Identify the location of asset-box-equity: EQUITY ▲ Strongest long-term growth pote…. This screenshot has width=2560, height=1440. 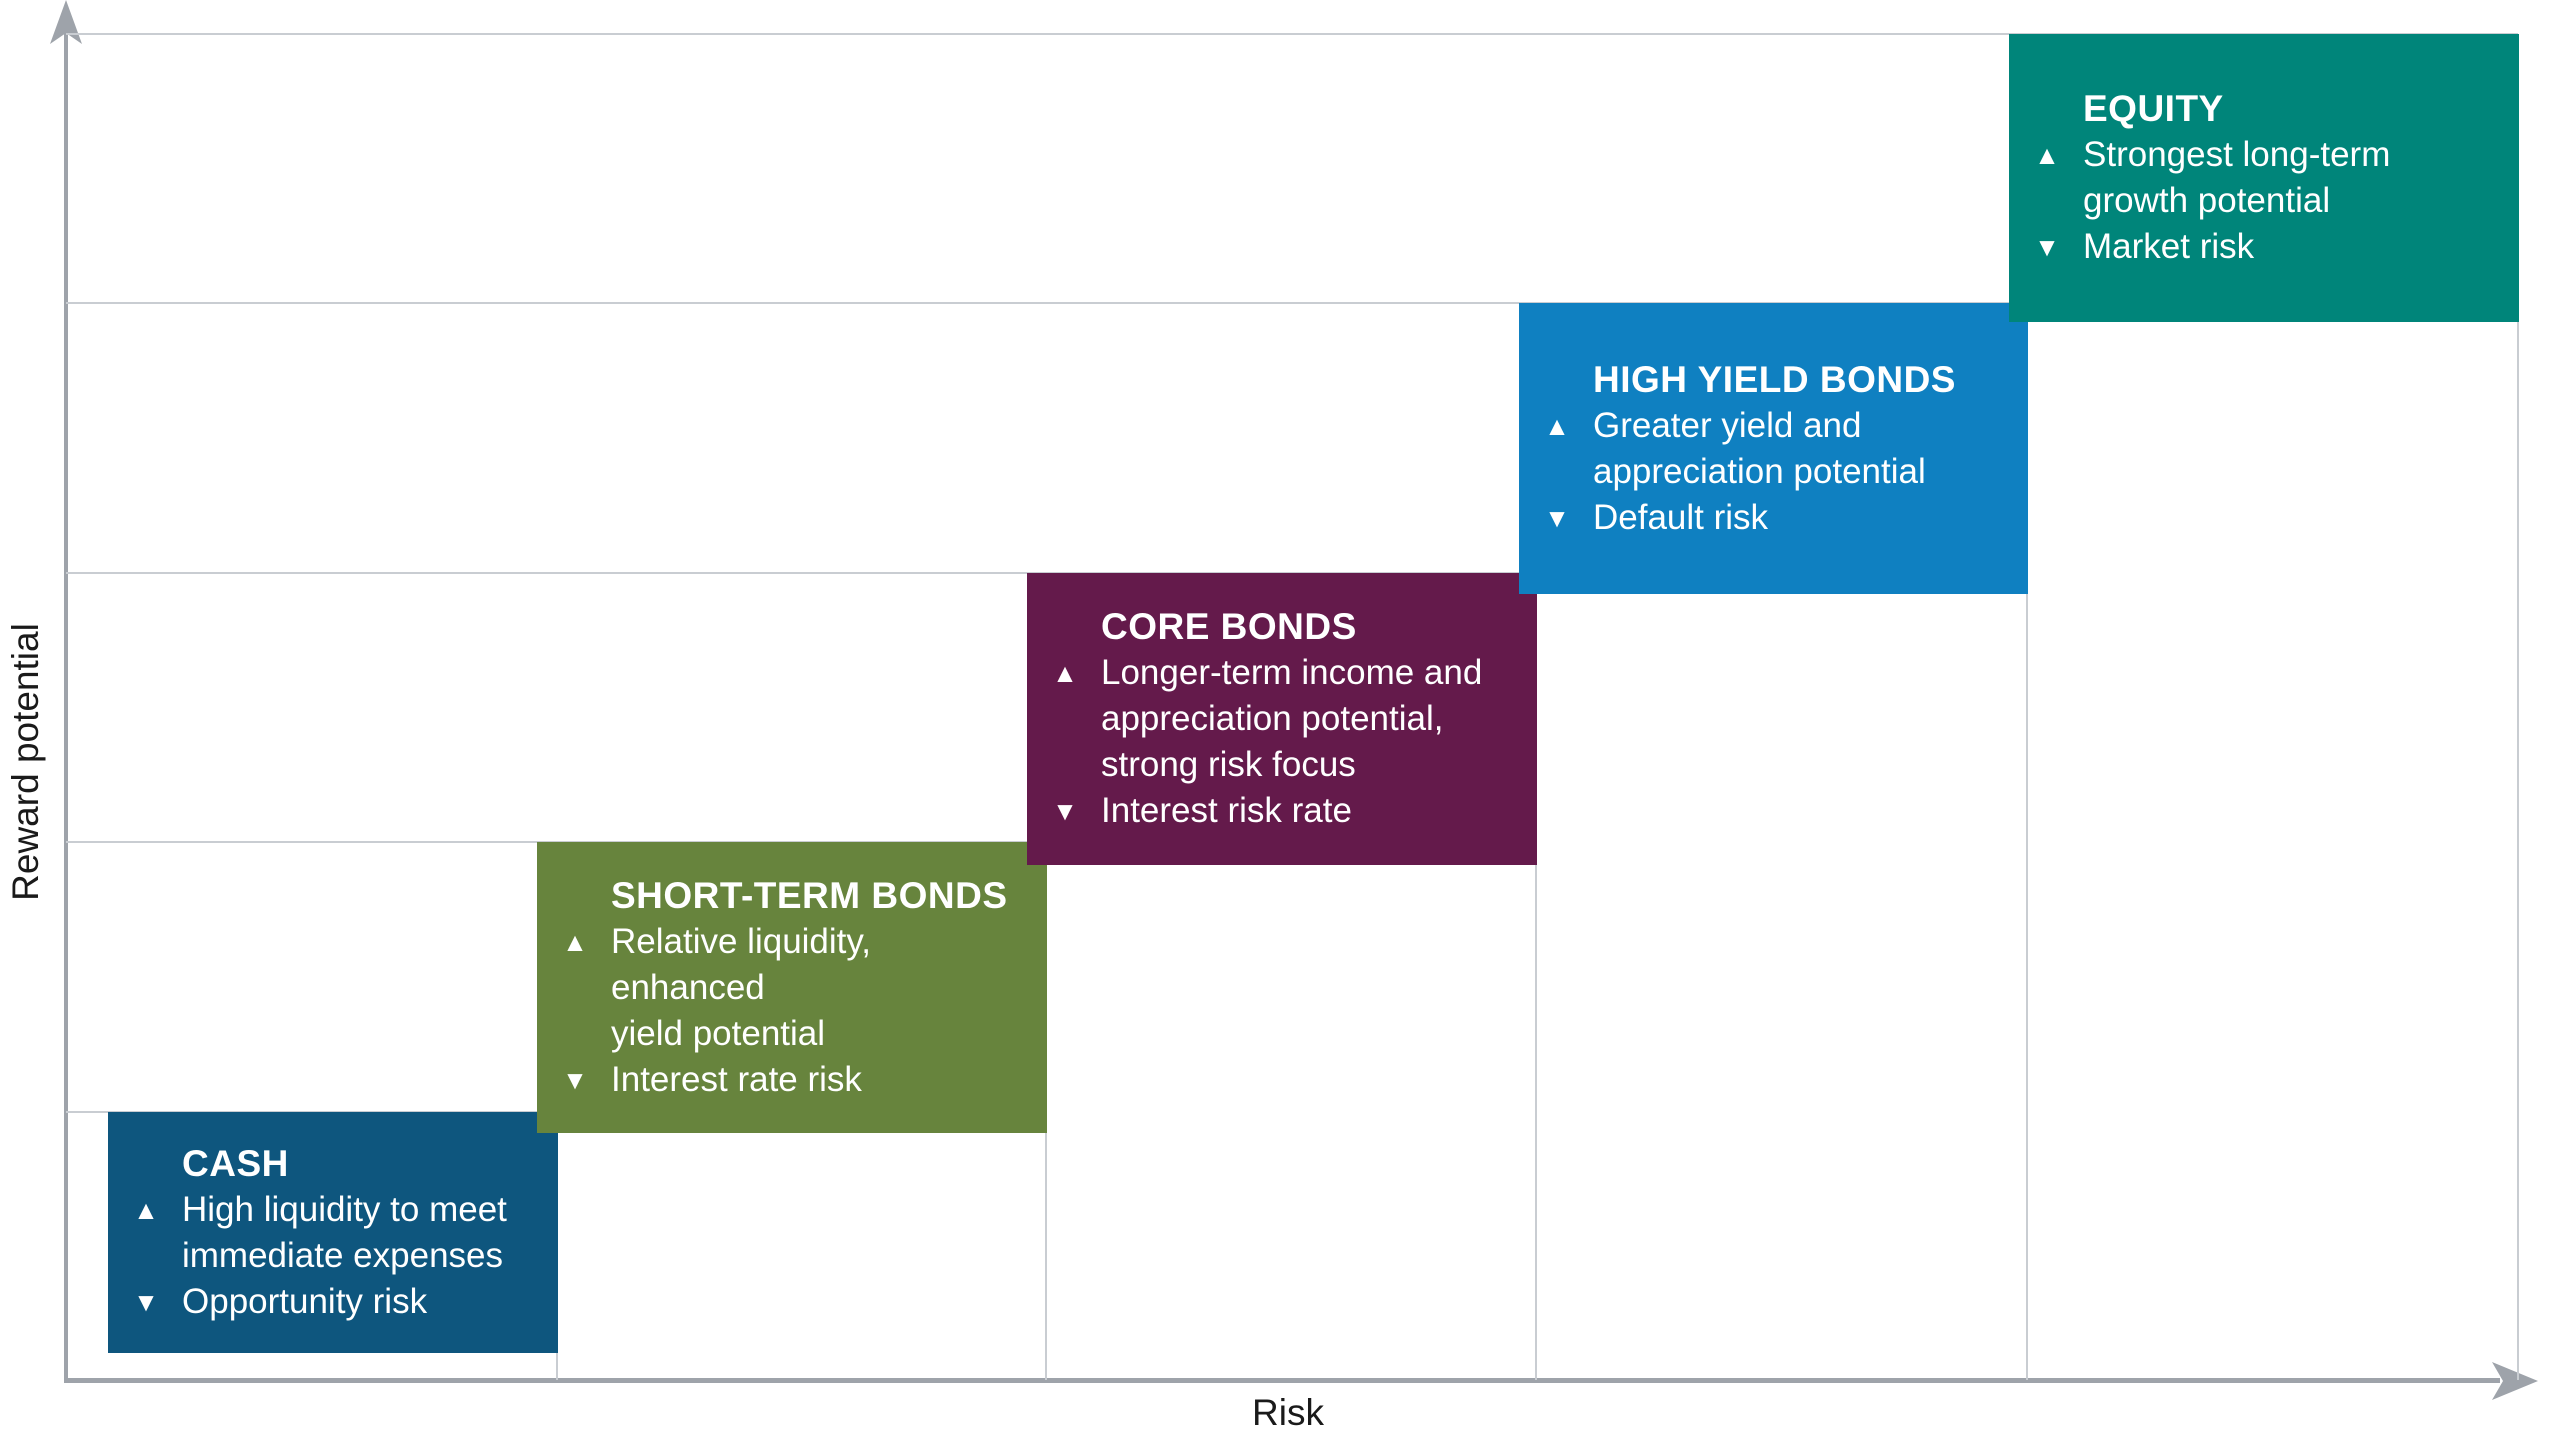
(2264, 178).